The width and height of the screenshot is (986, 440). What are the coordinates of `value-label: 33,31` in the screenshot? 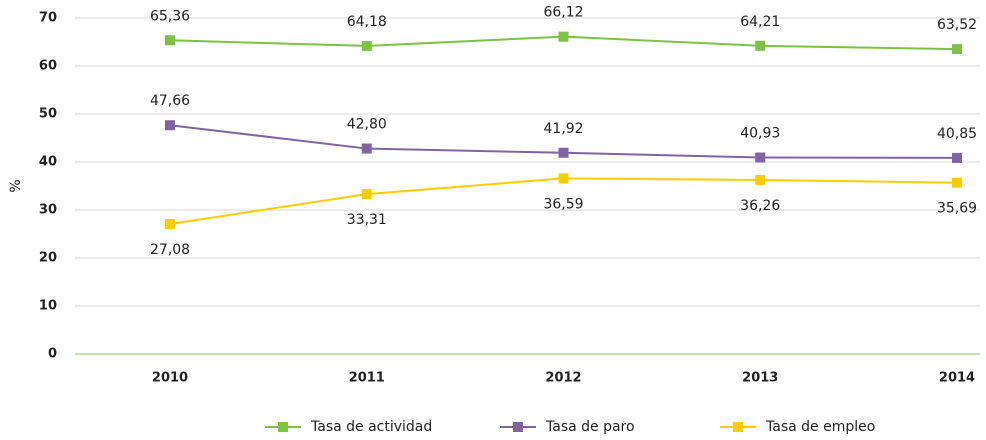 It's located at (367, 220).